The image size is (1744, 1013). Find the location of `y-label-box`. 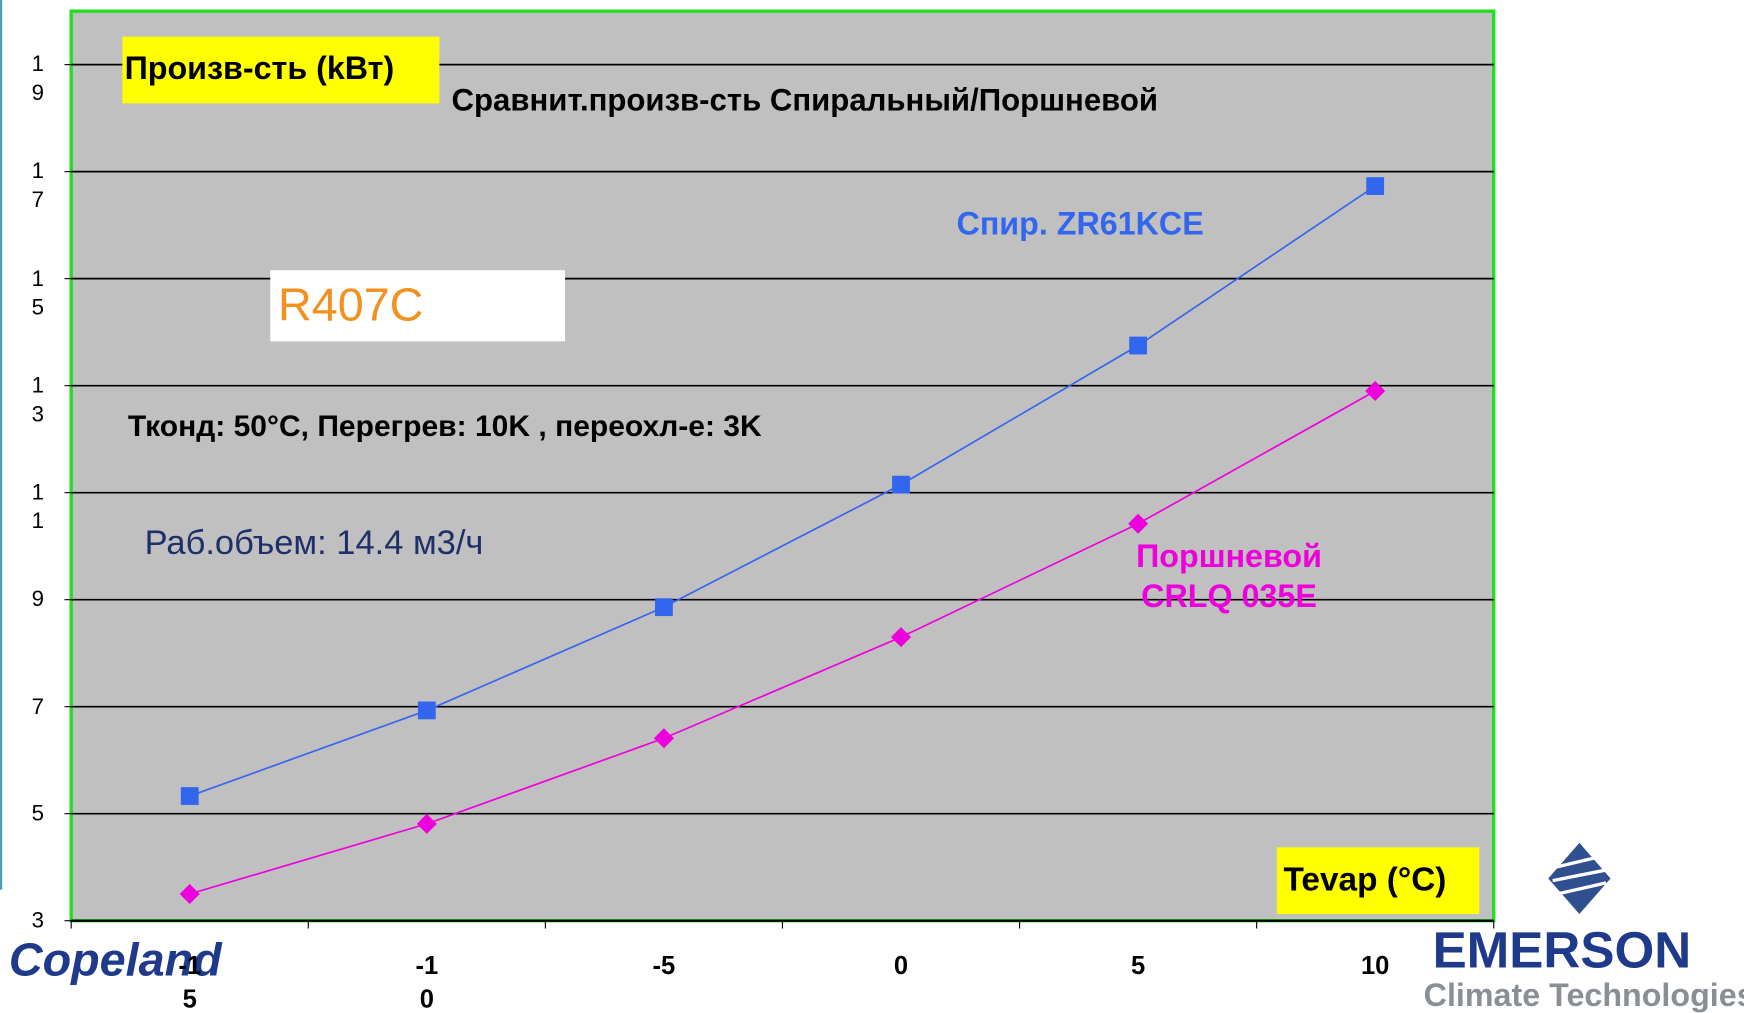

y-label-box is located at coordinates (281, 70).